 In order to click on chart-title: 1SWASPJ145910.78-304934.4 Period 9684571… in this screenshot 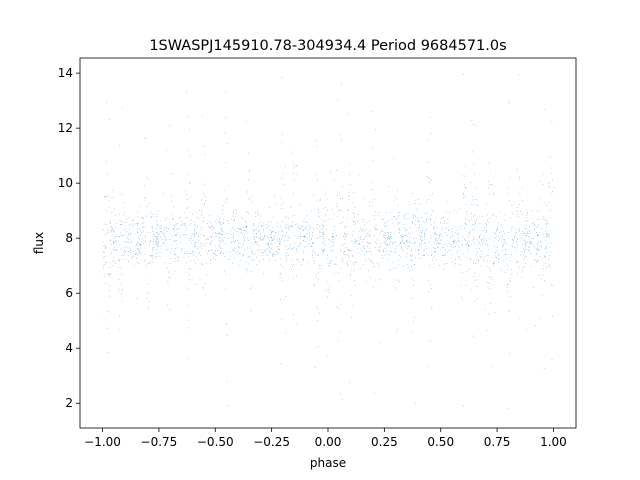, I will do `click(327, 46)`.